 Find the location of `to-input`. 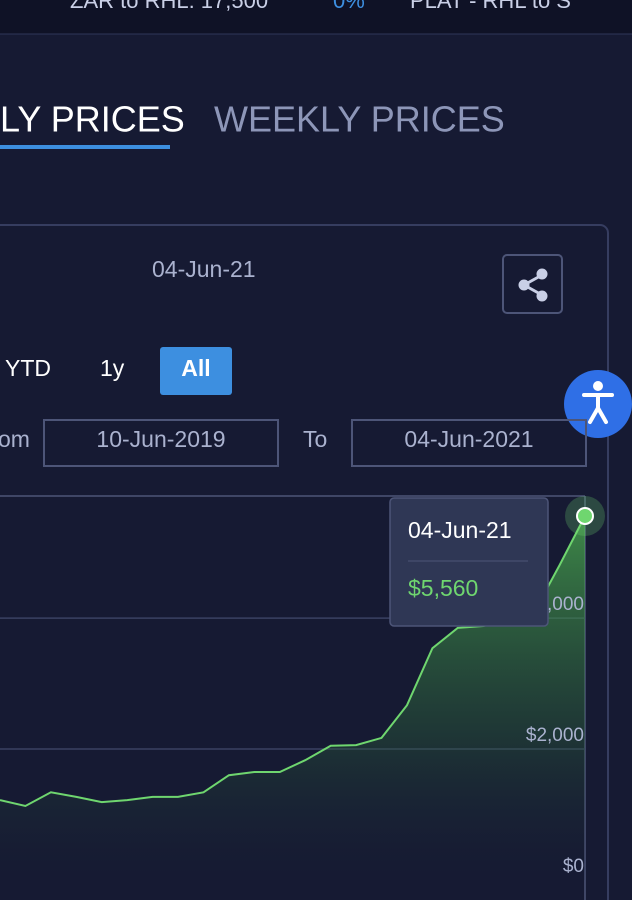

to-input is located at coordinates (469, 443).